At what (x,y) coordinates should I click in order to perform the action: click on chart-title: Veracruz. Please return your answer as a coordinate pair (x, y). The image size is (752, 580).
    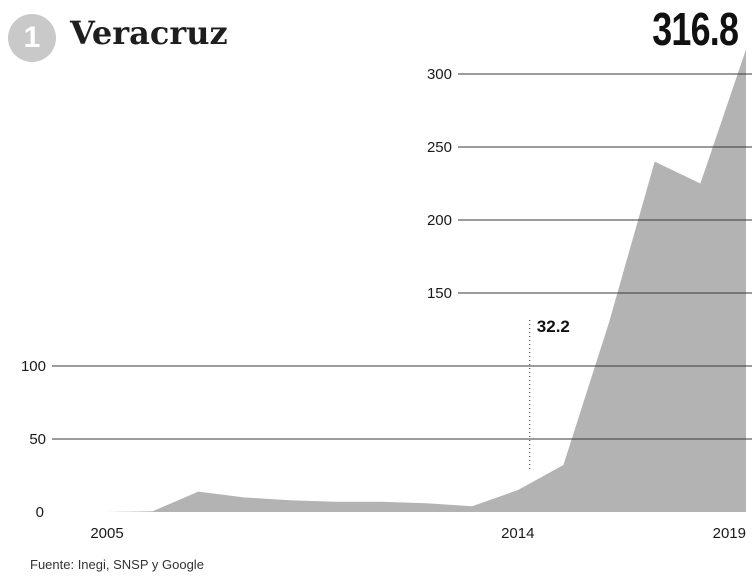
    Looking at the image, I should click on (149, 33).